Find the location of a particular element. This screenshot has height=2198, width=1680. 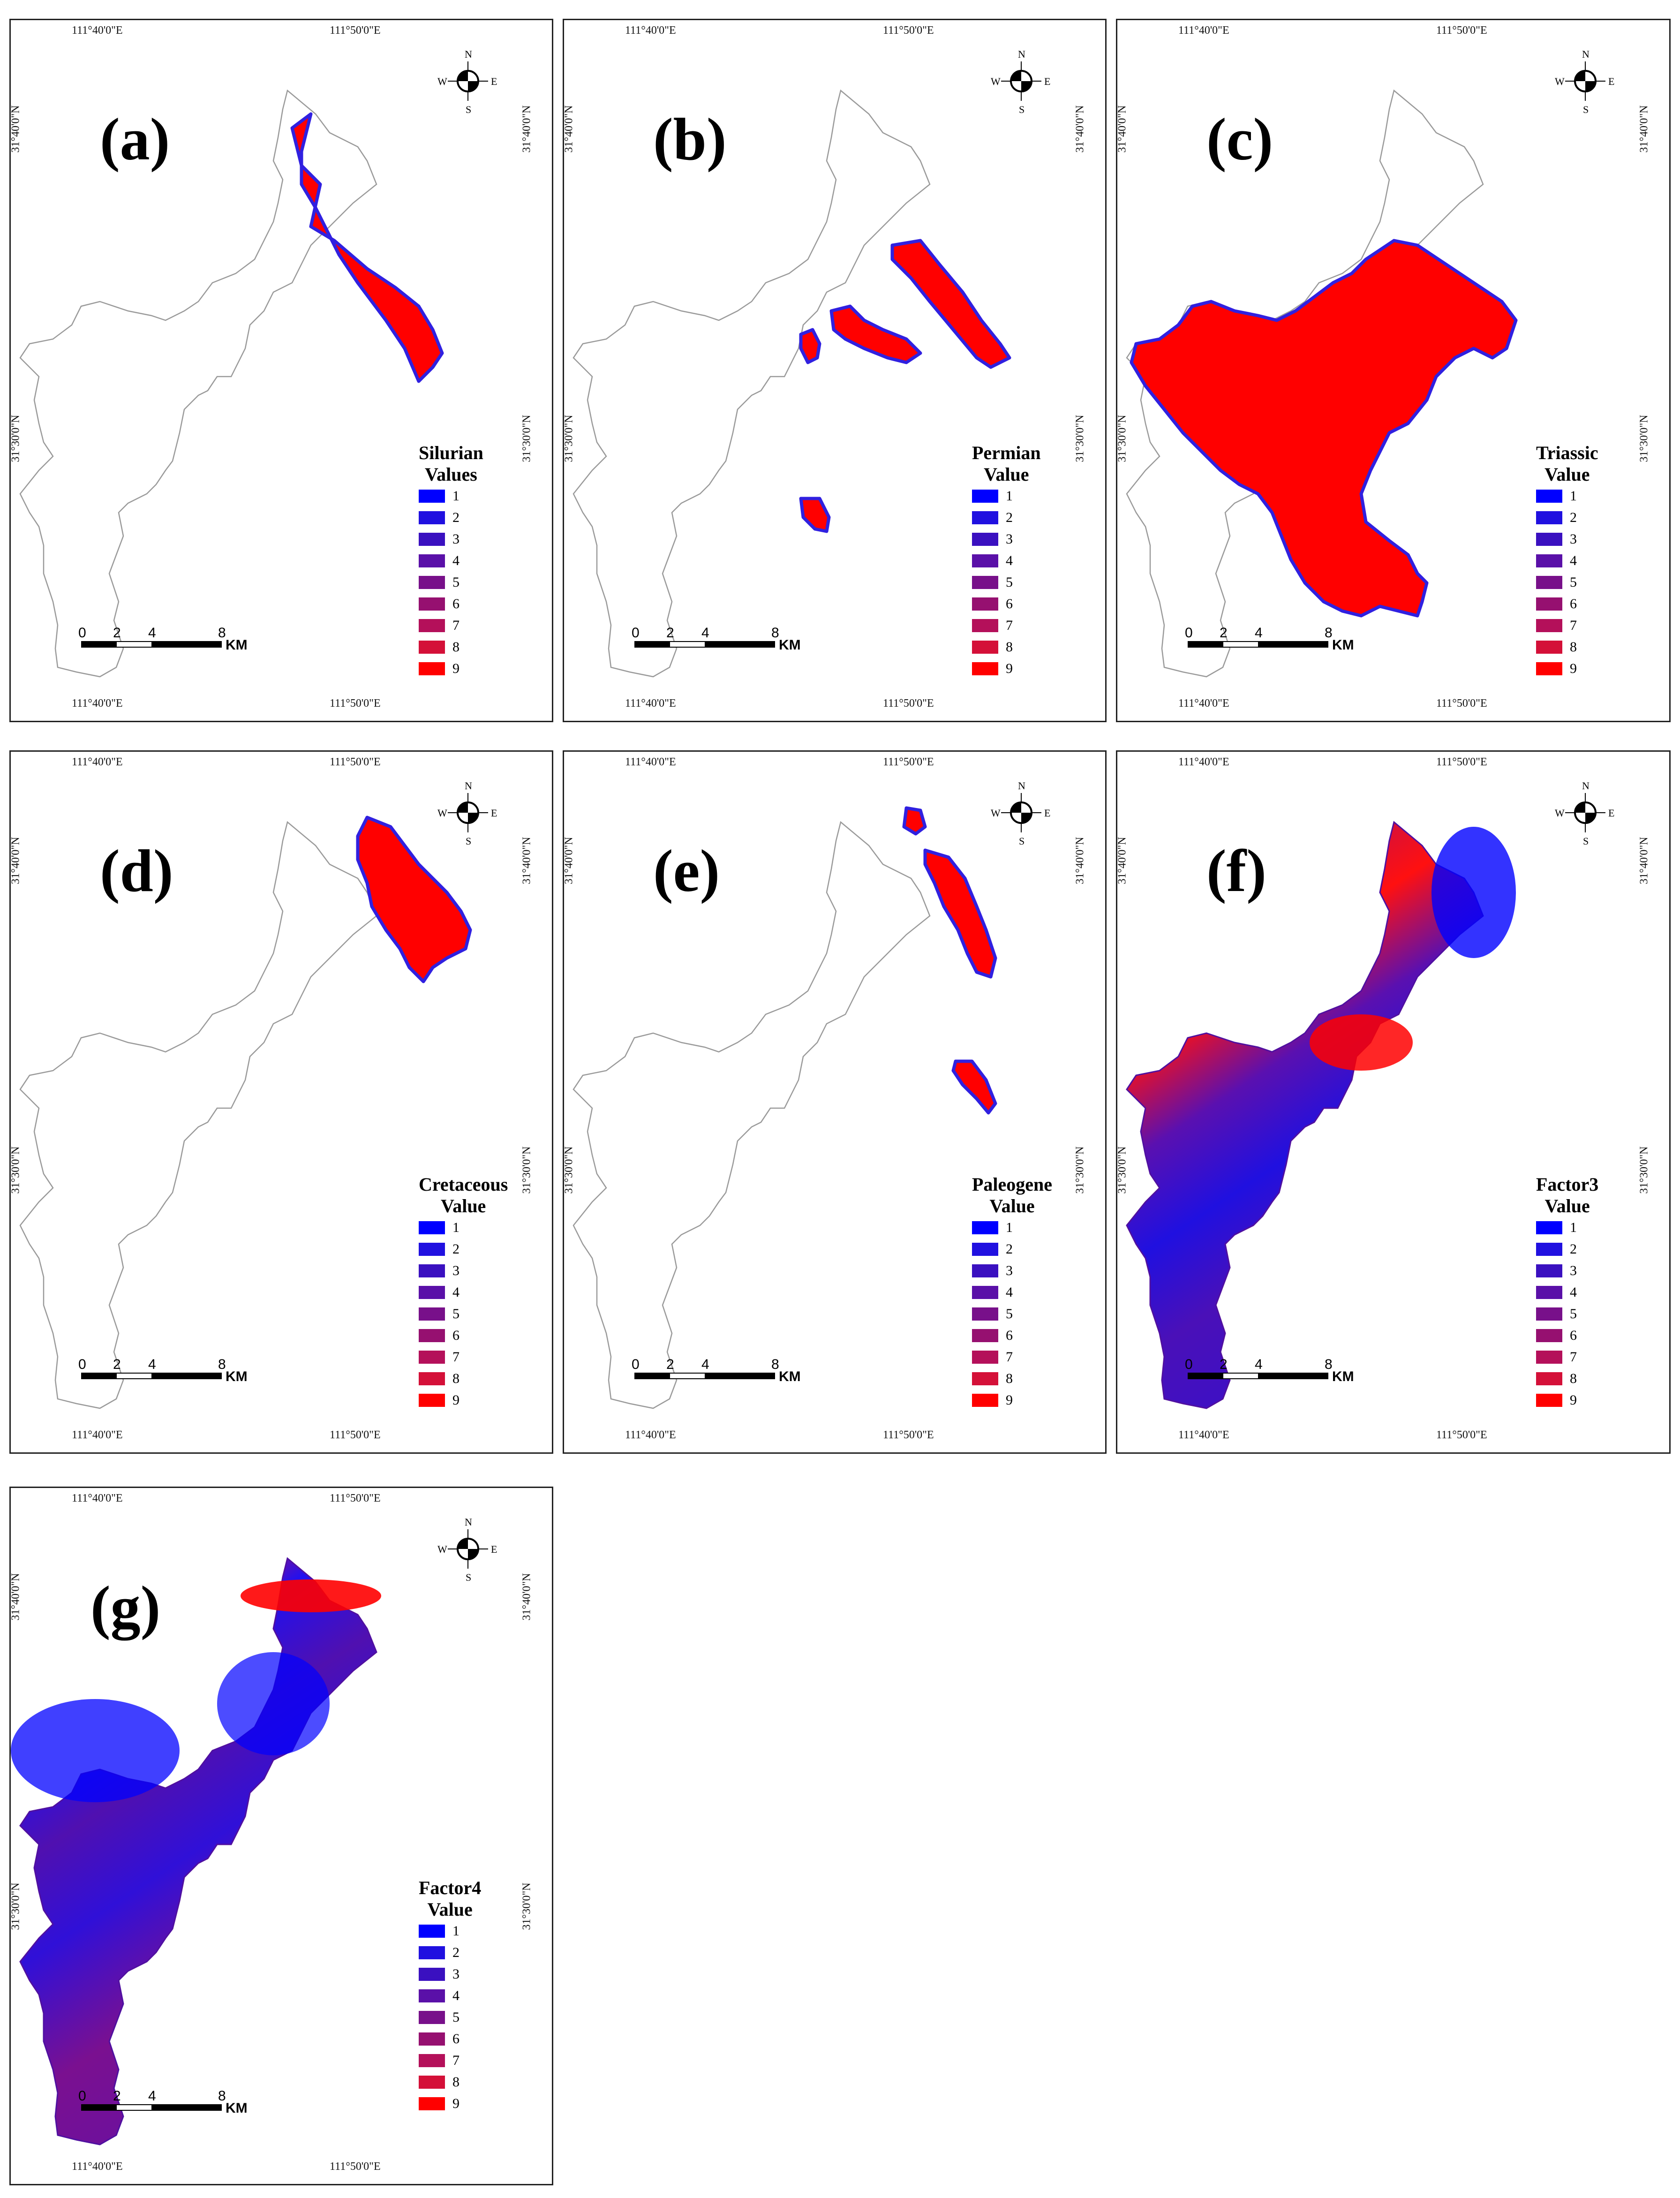

legend-title: Factor4 is located at coordinates (450, 1888).